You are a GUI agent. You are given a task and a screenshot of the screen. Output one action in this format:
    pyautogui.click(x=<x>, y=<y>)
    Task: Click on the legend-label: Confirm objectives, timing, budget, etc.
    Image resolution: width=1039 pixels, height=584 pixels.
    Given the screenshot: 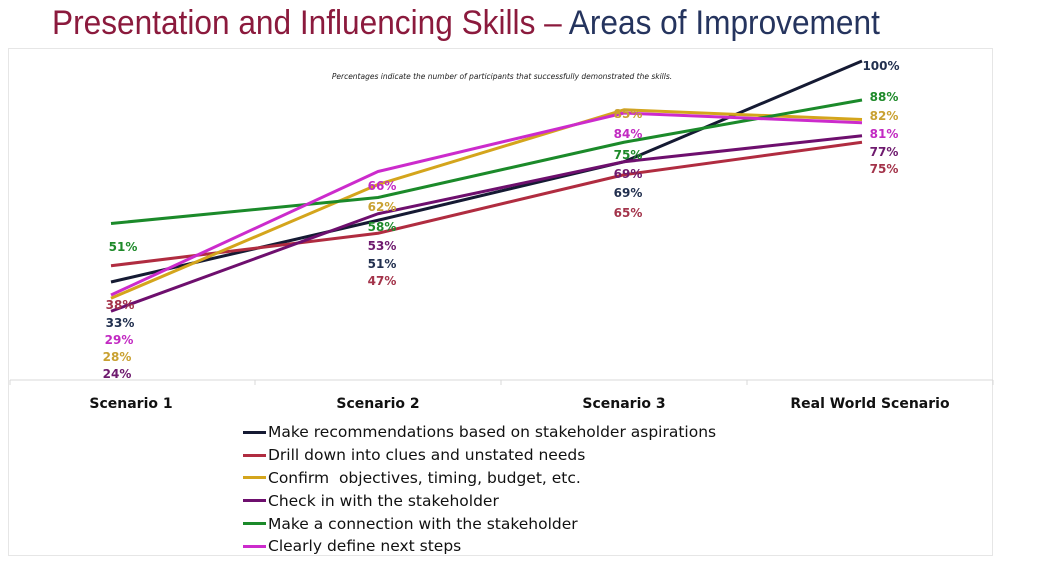 What is the action you would take?
    pyautogui.click(x=424, y=477)
    